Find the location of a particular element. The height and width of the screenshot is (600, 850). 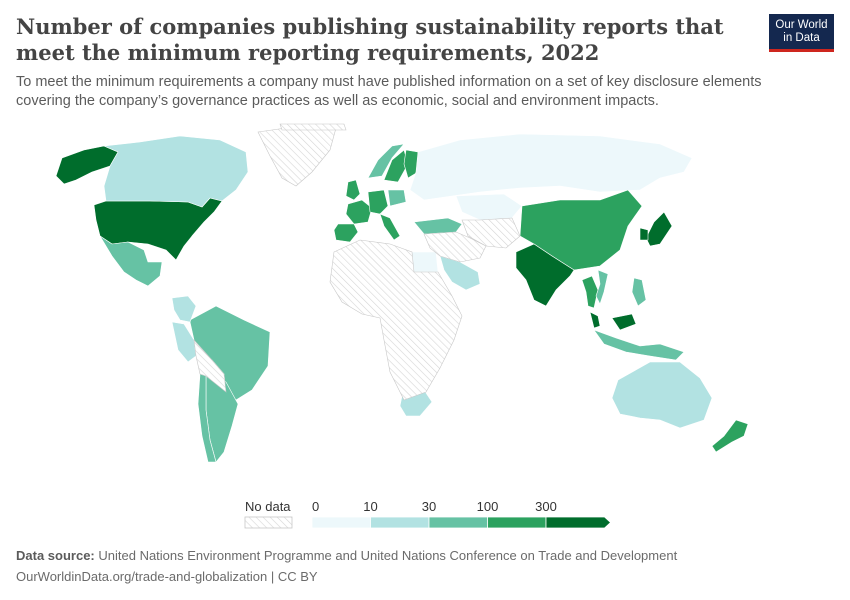

country-thailand is located at coordinates (590, 292).